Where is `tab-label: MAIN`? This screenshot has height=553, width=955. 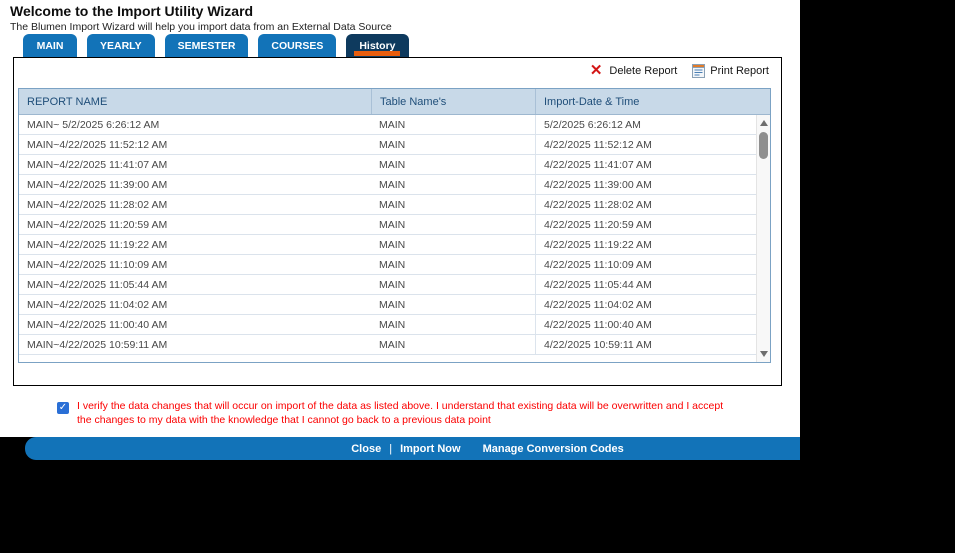 tab-label: MAIN is located at coordinates (50, 45).